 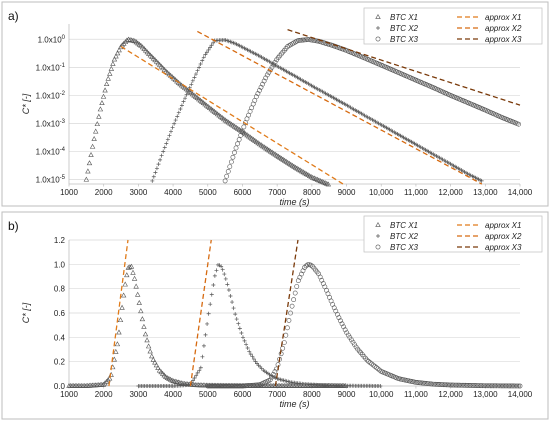 I want to click on legend-label: approx X3, so click(x=503, y=39).